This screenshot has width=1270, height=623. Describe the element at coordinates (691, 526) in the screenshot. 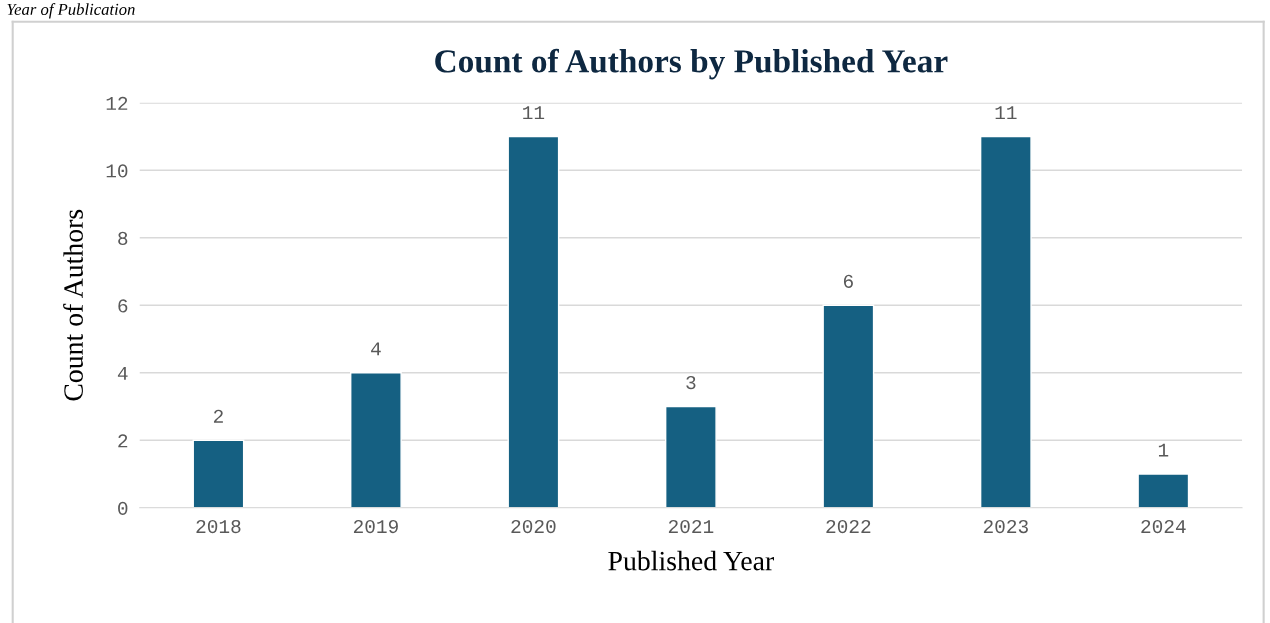

I see `x-tick-label: 2021` at that location.